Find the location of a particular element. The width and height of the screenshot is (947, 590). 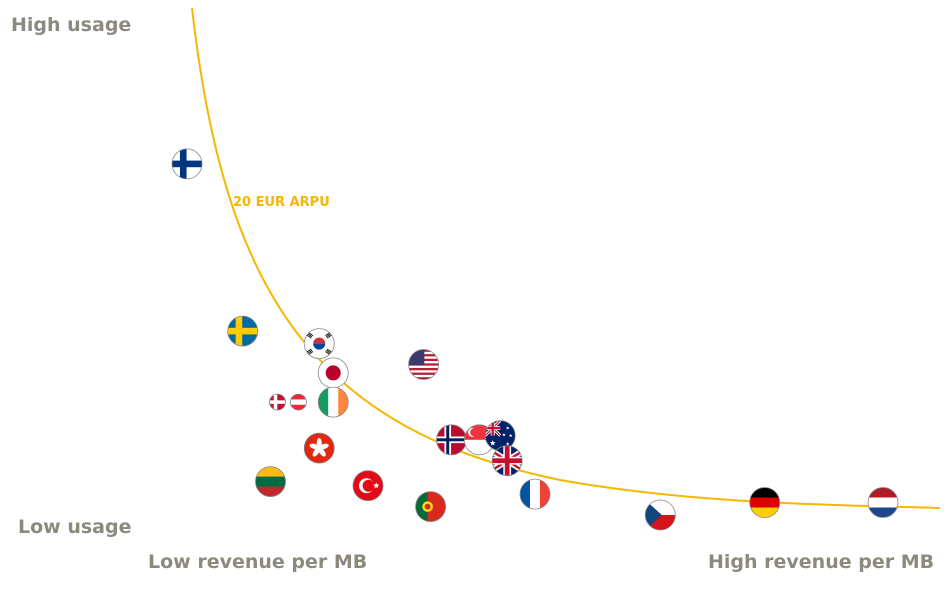

x-axis-high-label: High revenue per MB is located at coordinates (821, 562).